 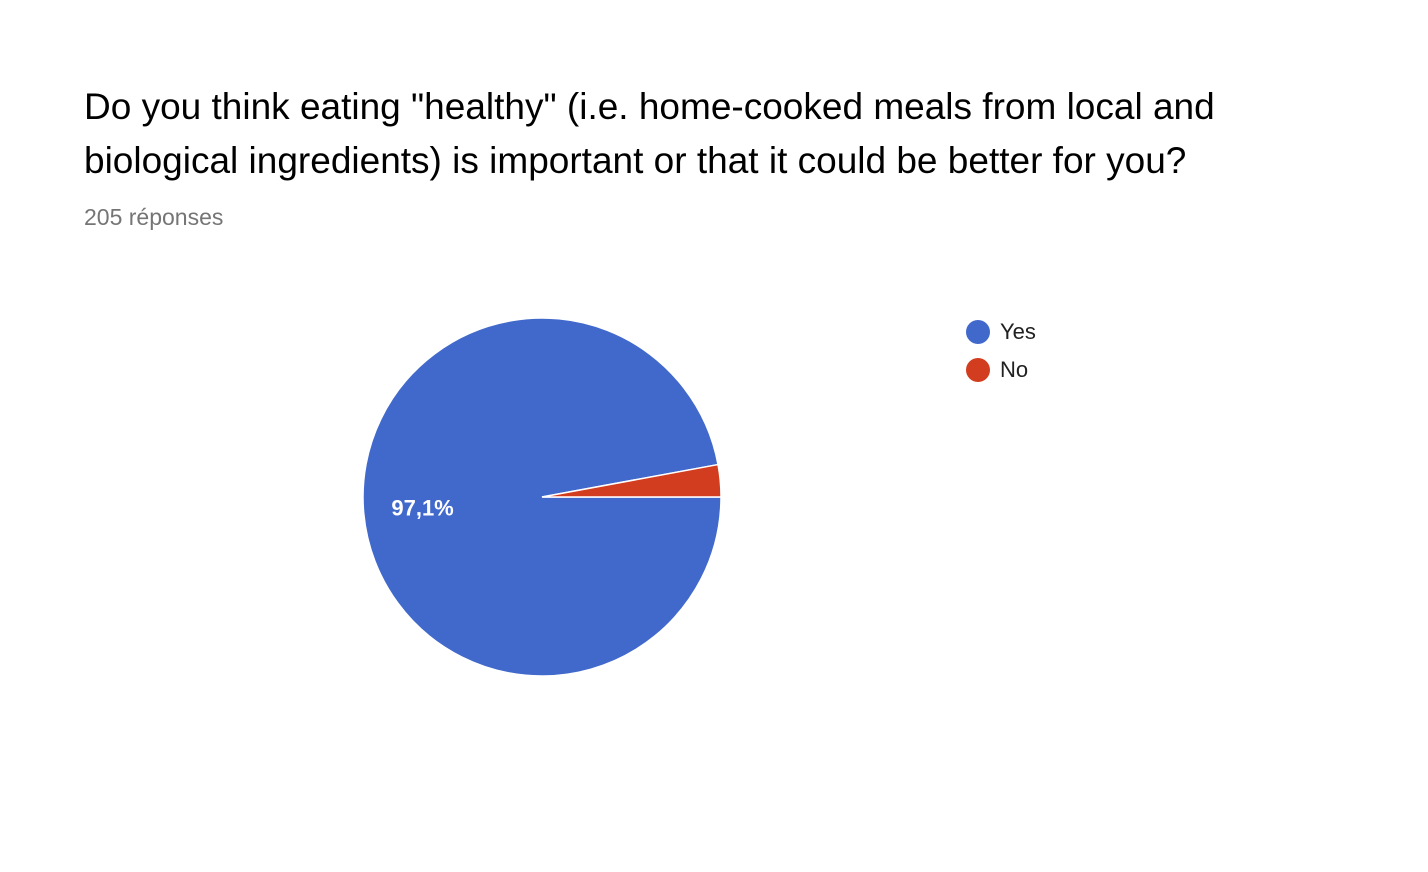 I want to click on legend-item-yes: Yes, so click(x=1001, y=332).